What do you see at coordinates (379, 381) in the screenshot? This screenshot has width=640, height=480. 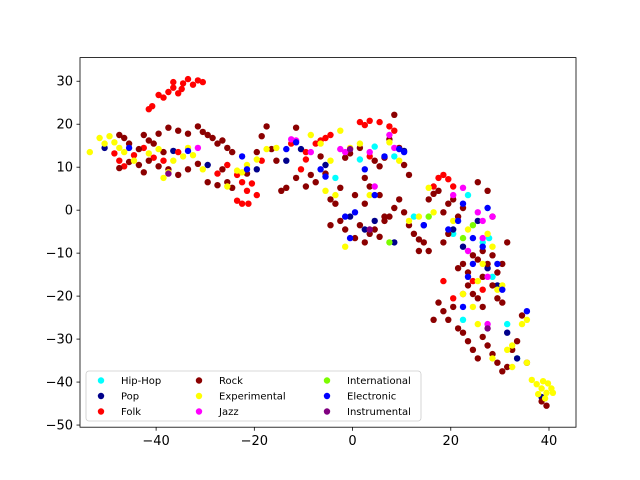 I see `legend-label: International` at bounding box center [379, 381].